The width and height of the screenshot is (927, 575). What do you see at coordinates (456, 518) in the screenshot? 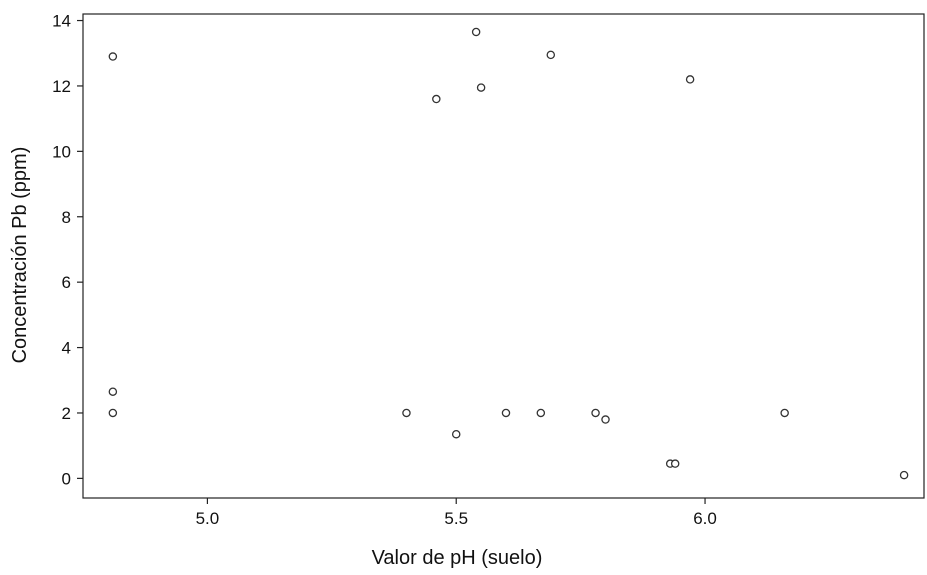
I see `x-tick-label: 5.5` at bounding box center [456, 518].